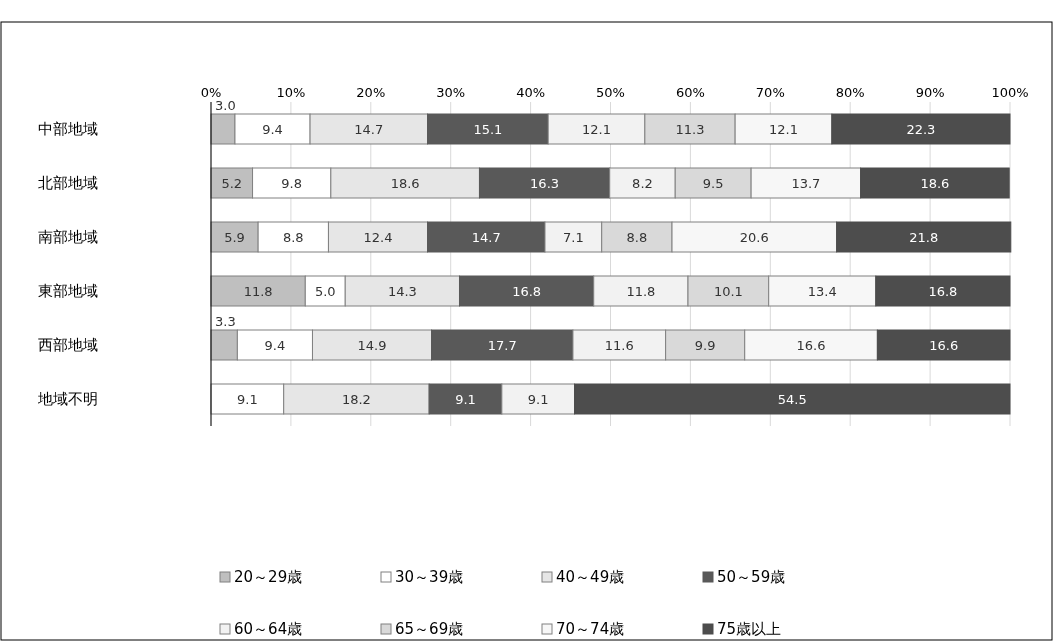 This screenshot has width=1054, height=641. I want to click on data-label: 17.7, so click(502, 345).